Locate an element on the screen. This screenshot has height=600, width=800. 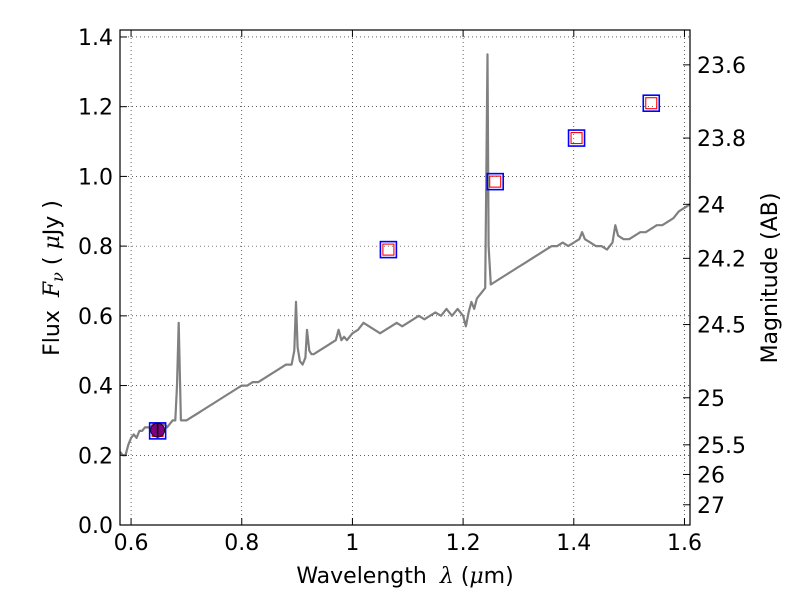
y-tick-label: 1.4 is located at coordinates (95, 38).